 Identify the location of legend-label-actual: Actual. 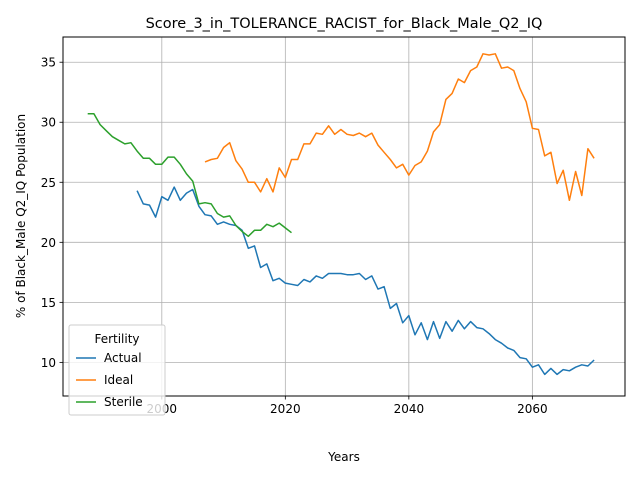
(123, 358).